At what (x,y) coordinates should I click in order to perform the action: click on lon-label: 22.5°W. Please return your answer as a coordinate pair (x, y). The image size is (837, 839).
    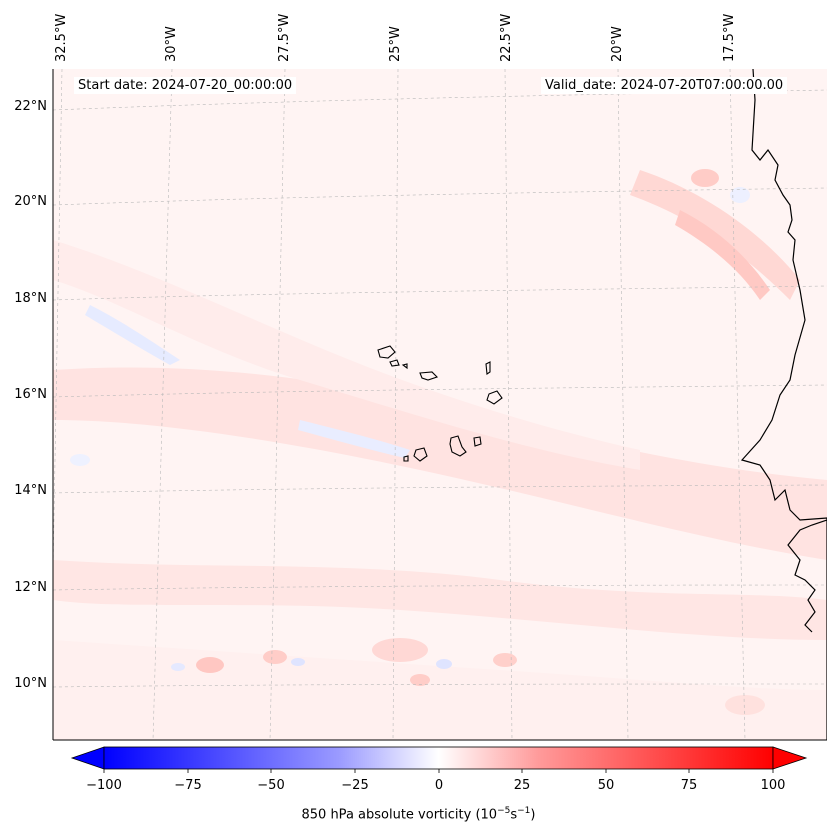
    Looking at the image, I should click on (506, 37).